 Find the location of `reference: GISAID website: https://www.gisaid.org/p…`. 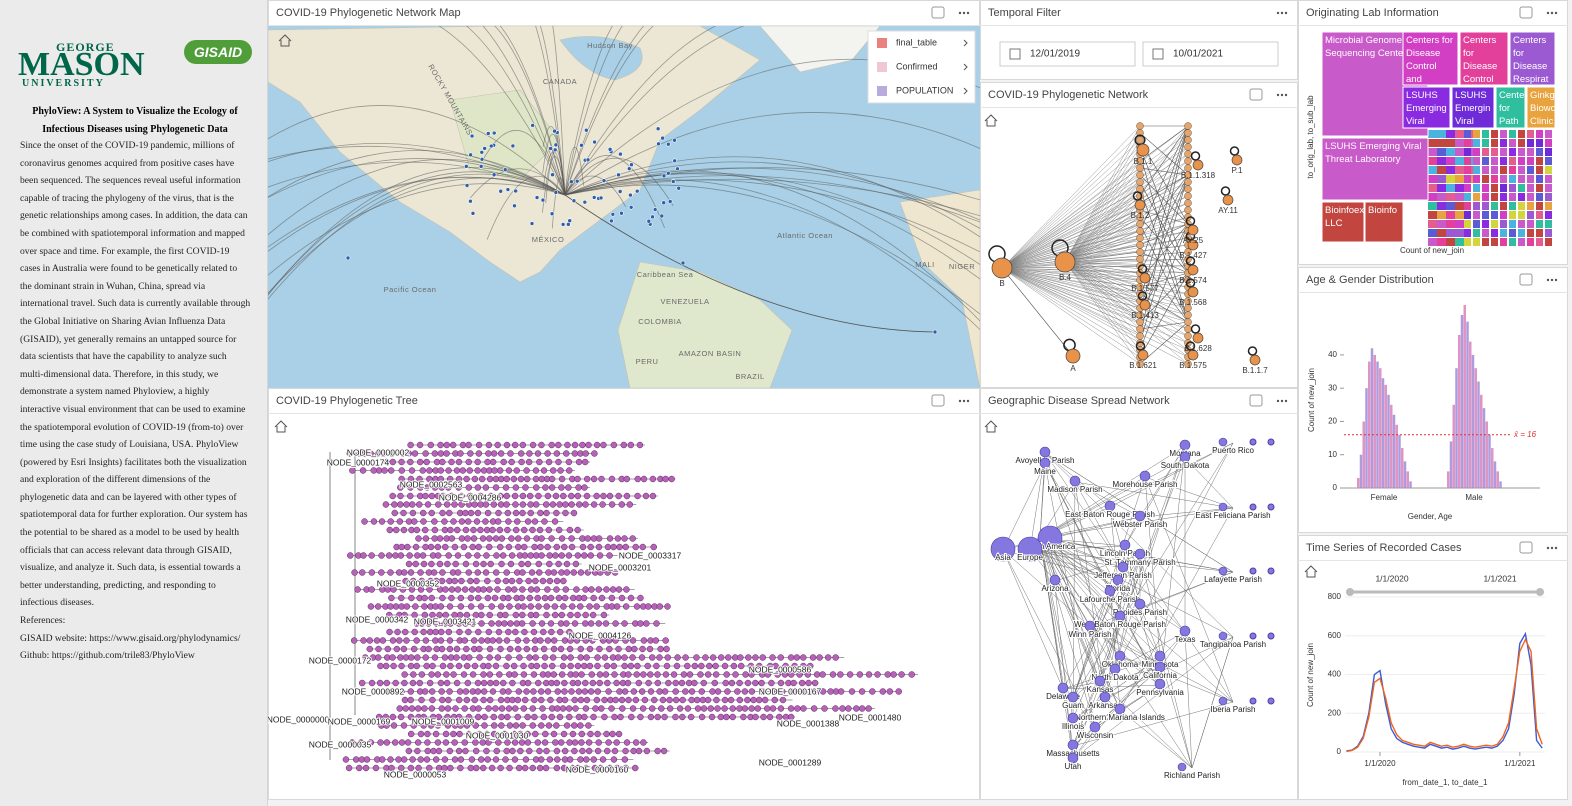

reference: GISAID website: https://www.gisaid.org/p… is located at coordinates (130, 638).